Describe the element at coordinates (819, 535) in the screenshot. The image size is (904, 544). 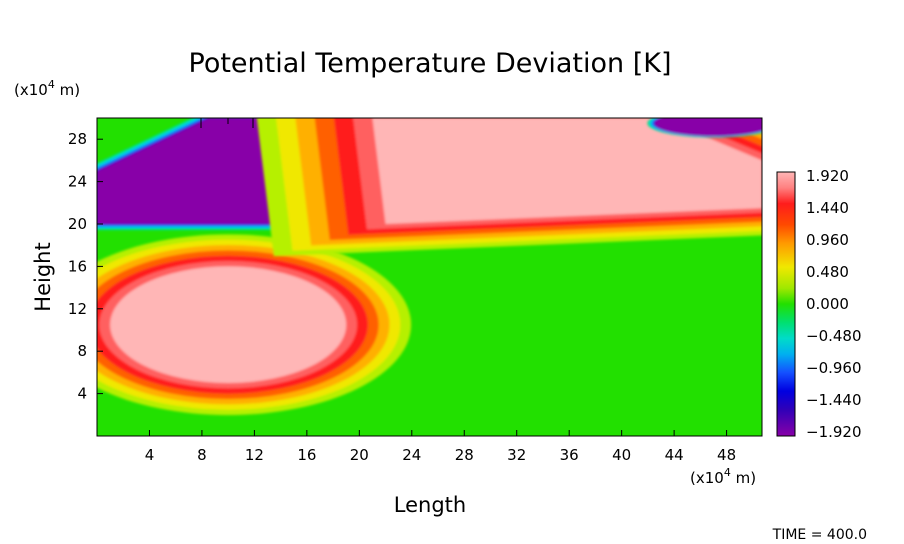
I see `time-readout: TIME = 400.0` at that location.